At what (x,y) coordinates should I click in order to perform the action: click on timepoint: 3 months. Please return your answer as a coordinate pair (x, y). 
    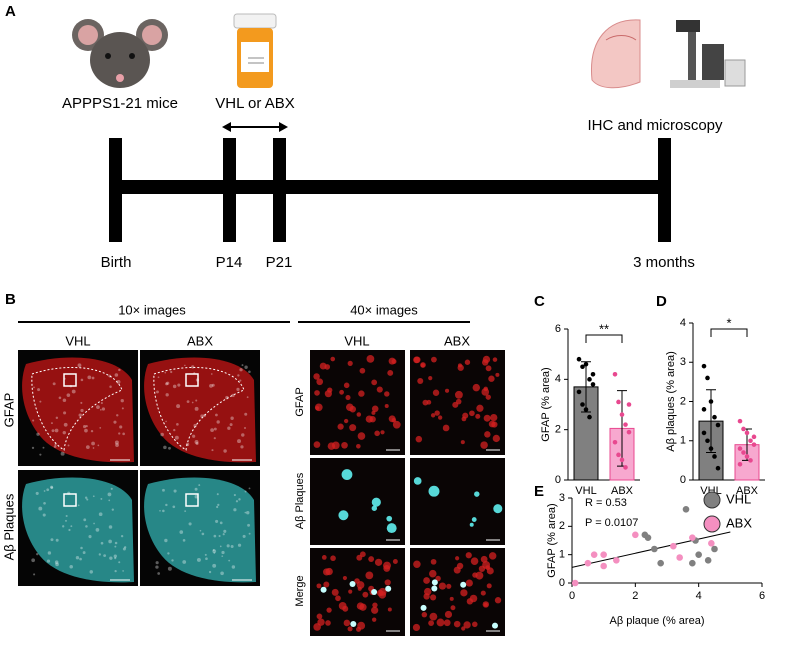
    Looking at the image, I should click on (664, 262).